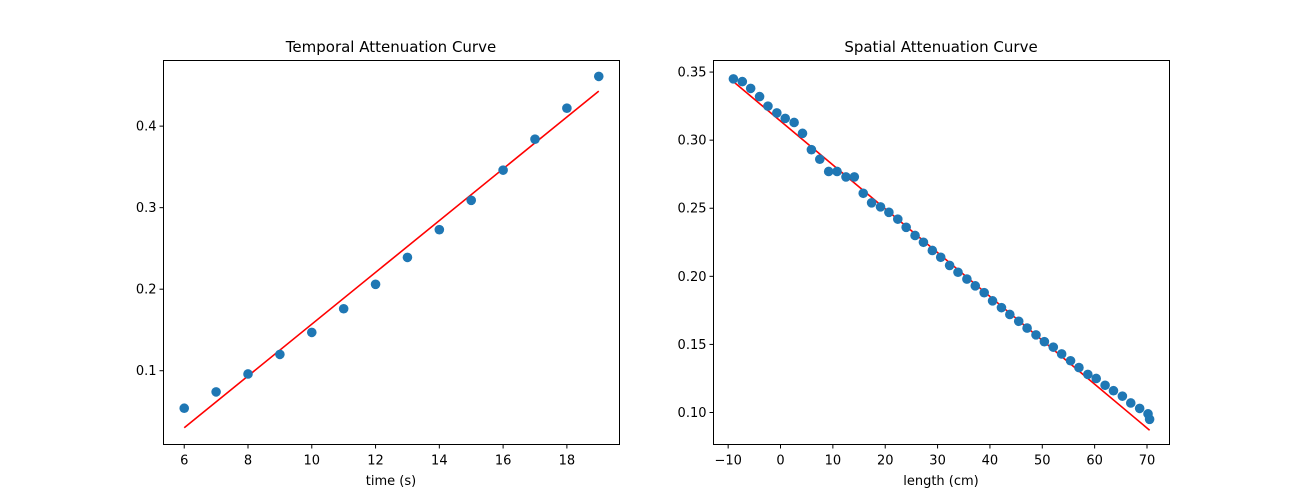 The image size is (1300, 500). What do you see at coordinates (184, 461) in the screenshot?
I see `x-tick-label: 6` at bounding box center [184, 461].